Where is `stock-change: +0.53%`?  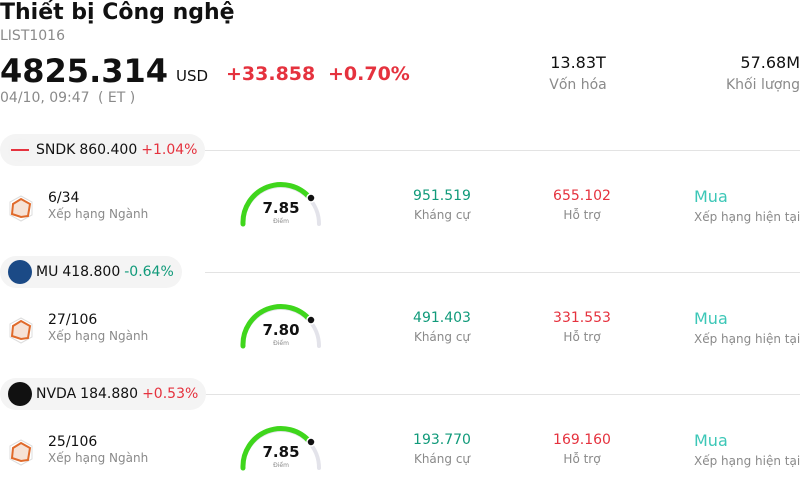
stock-change: +0.53% is located at coordinates (170, 394).